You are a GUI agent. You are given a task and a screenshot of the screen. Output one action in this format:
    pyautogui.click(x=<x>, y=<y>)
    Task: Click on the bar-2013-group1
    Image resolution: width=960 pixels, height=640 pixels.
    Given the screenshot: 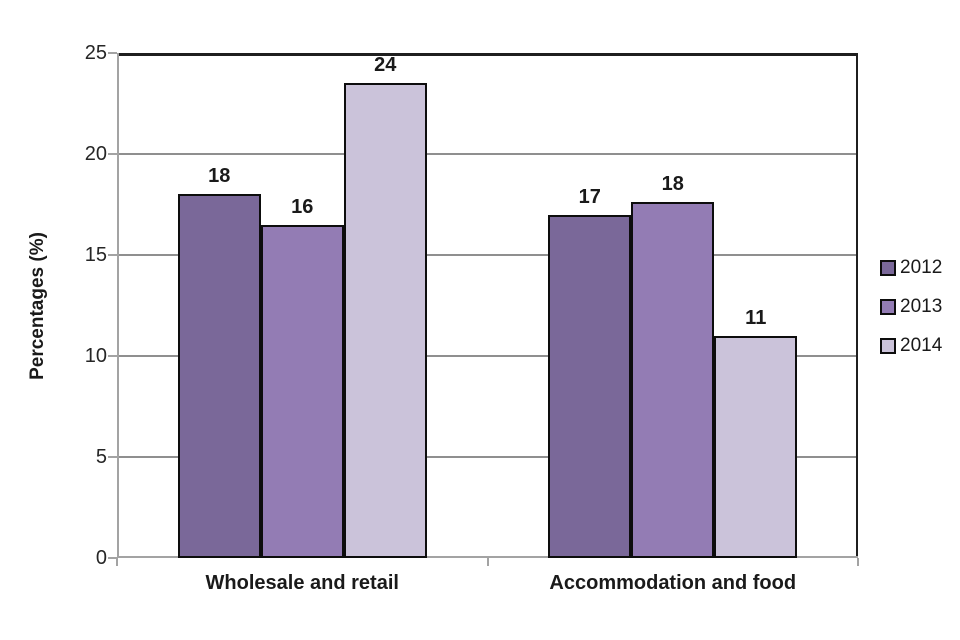 What is the action you would take?
    pyautogui.click(x=302, y=391)
    